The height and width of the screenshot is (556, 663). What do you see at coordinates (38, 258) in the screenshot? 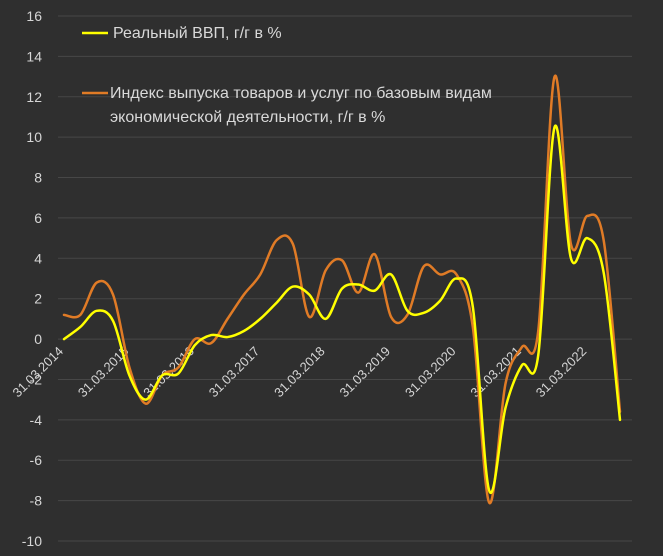
I see `y-tick-label: 4` at bounding box center [38, 258].